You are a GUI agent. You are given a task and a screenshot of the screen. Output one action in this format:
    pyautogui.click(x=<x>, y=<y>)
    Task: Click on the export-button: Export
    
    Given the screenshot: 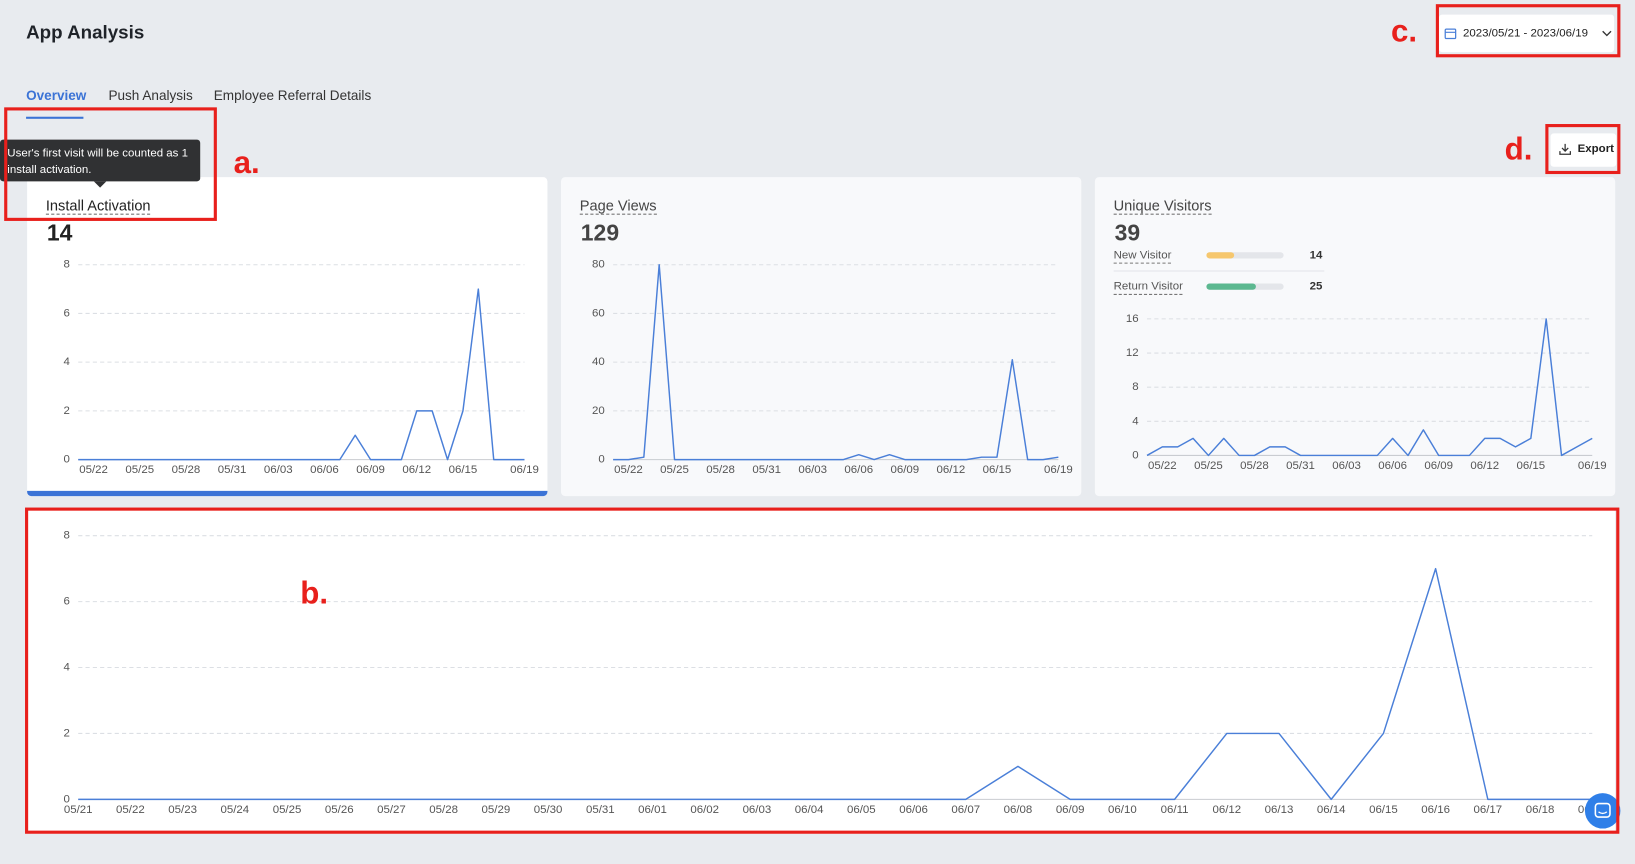 What is the action you would take?
    pyautogui.click(x=1583, y=150)
    